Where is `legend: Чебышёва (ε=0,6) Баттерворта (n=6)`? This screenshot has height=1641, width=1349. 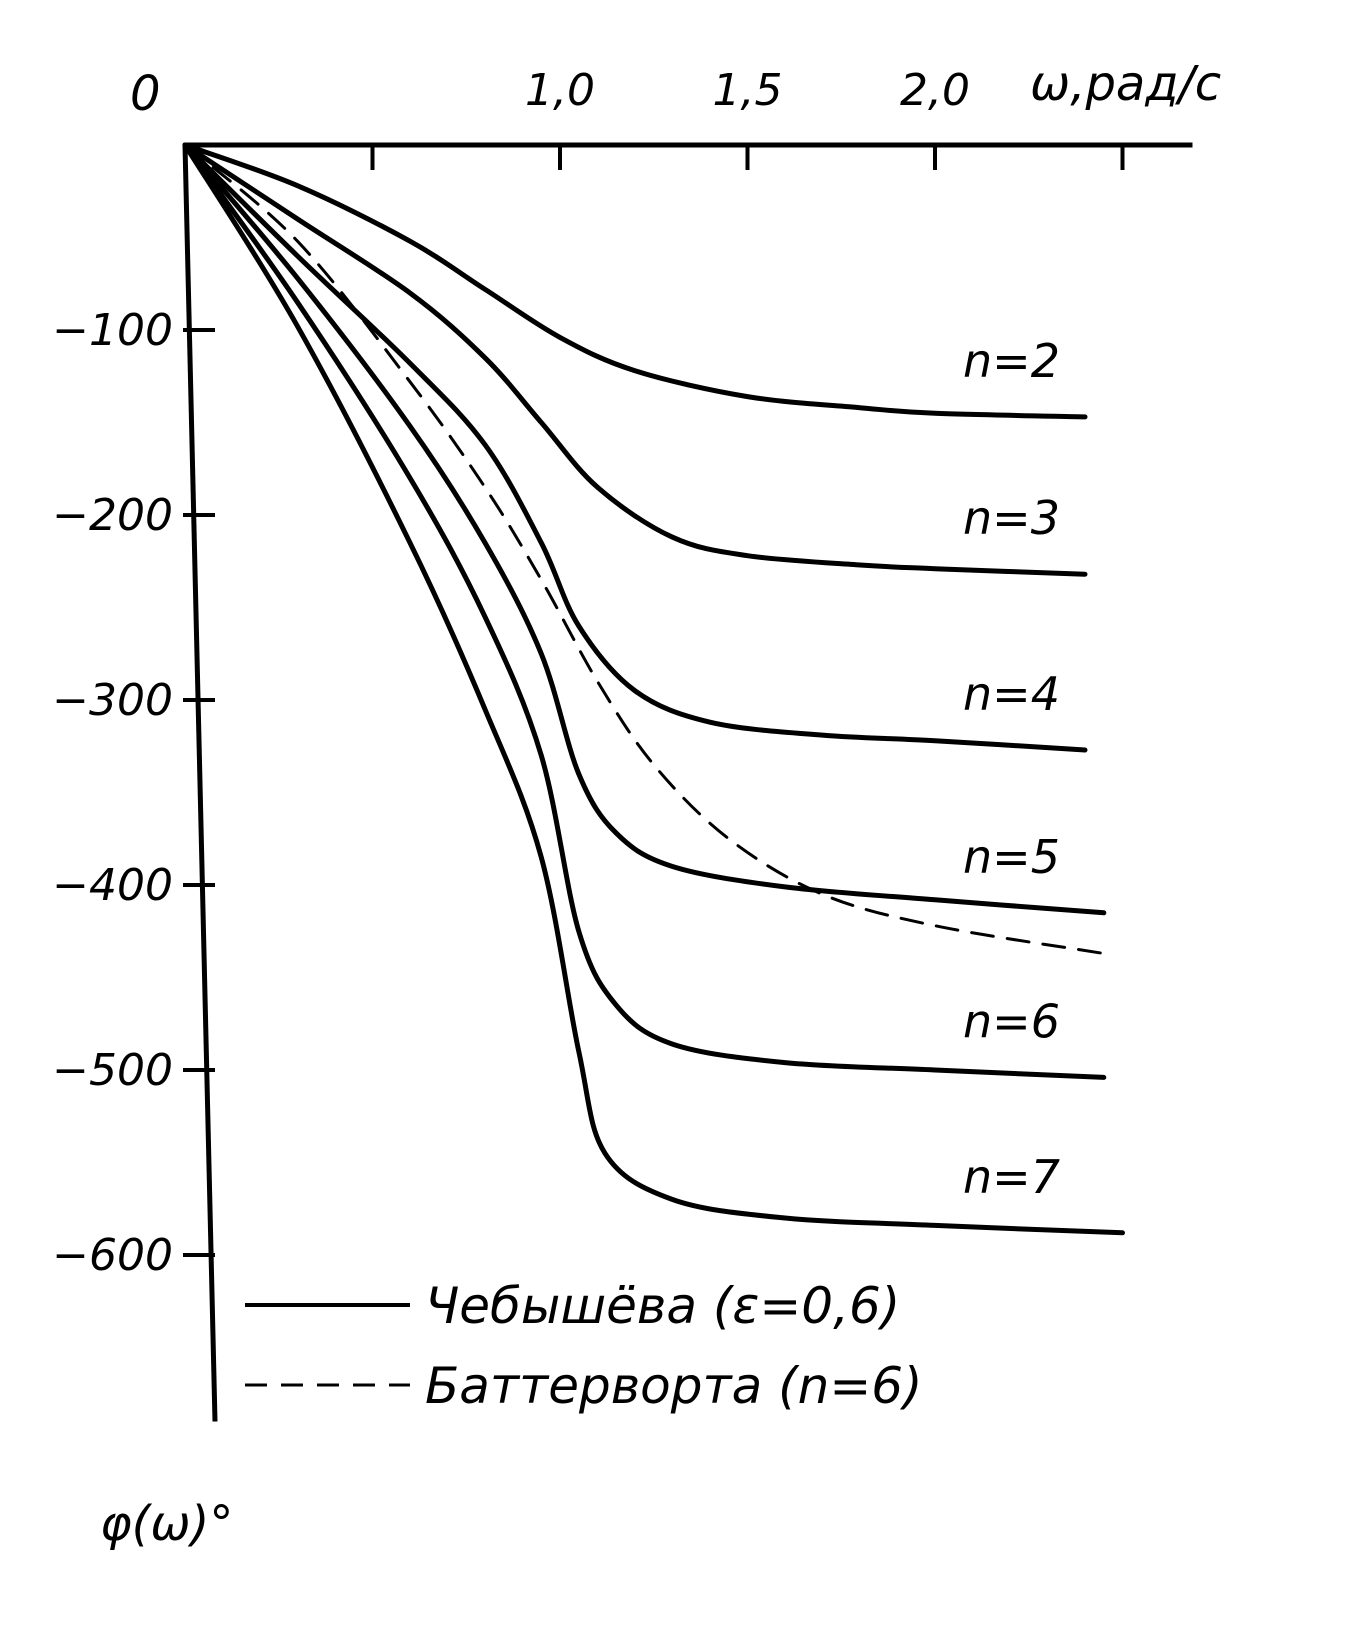
legend: Чебышёва (ε=0,6) Баттерворта (n=6) is located at coordinates (584, 1346).